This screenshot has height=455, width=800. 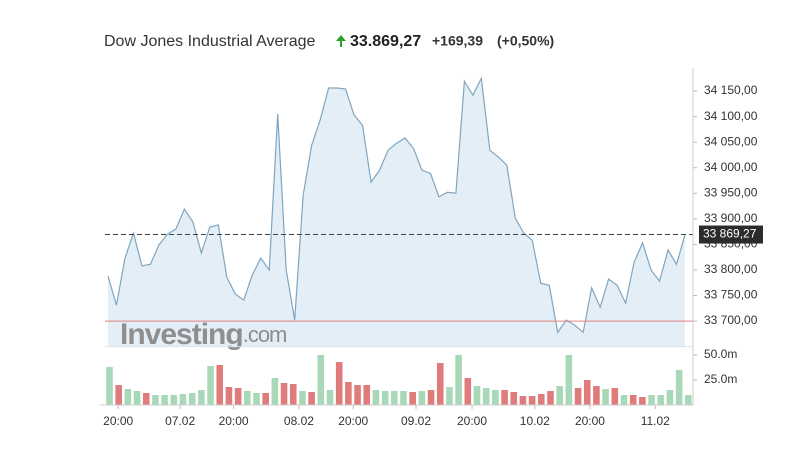 What do you see at coordinates (731, 320) in the screenshot?
I see `y-tick-label: 33 700,00` at bounding box center [731, 320].